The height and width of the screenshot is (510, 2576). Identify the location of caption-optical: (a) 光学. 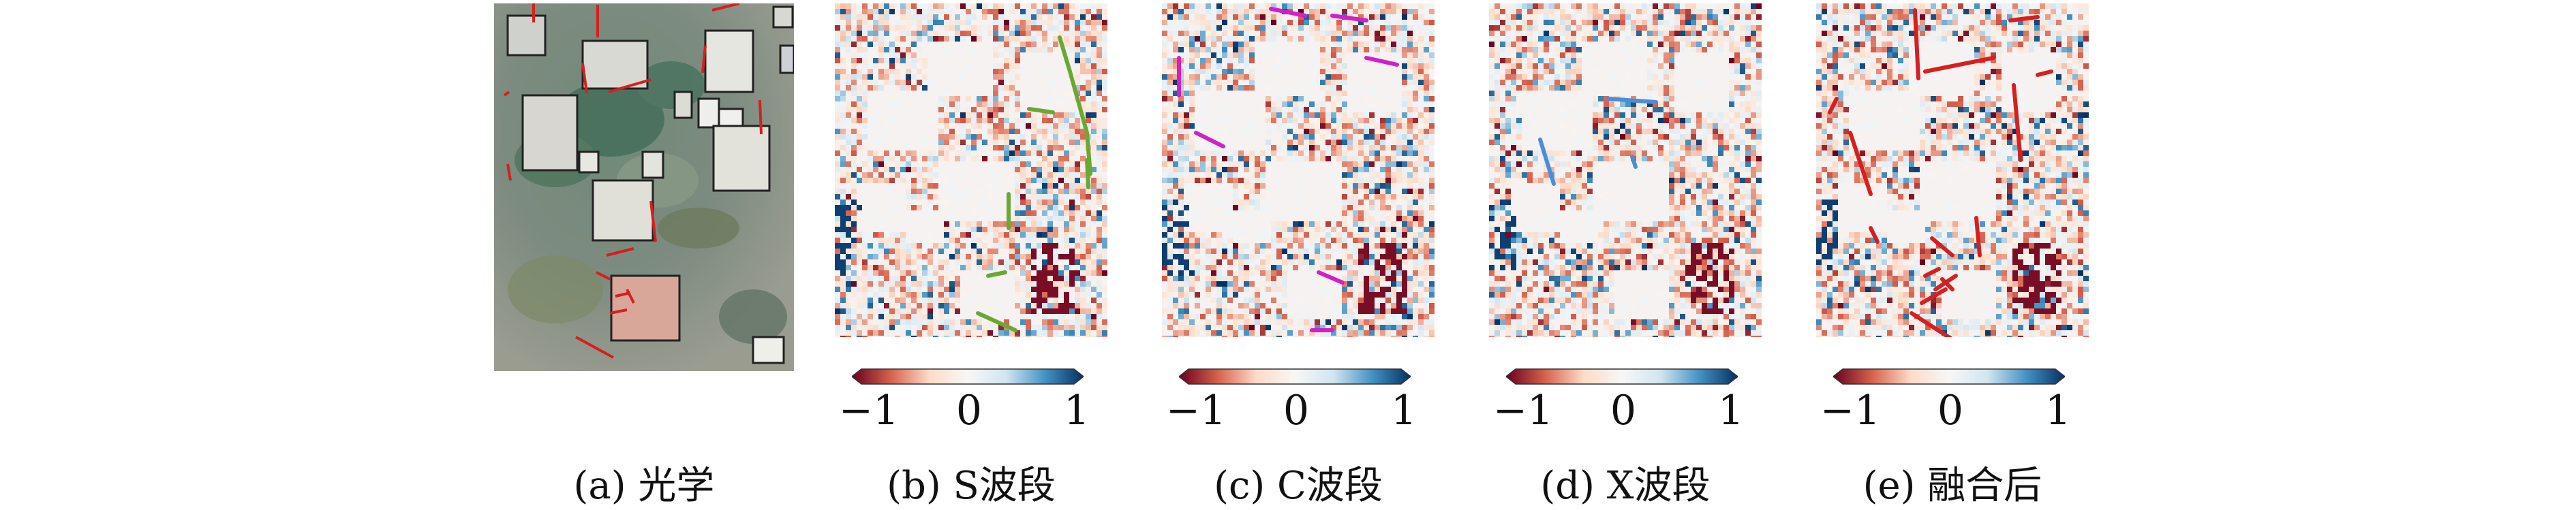
(644, 482).